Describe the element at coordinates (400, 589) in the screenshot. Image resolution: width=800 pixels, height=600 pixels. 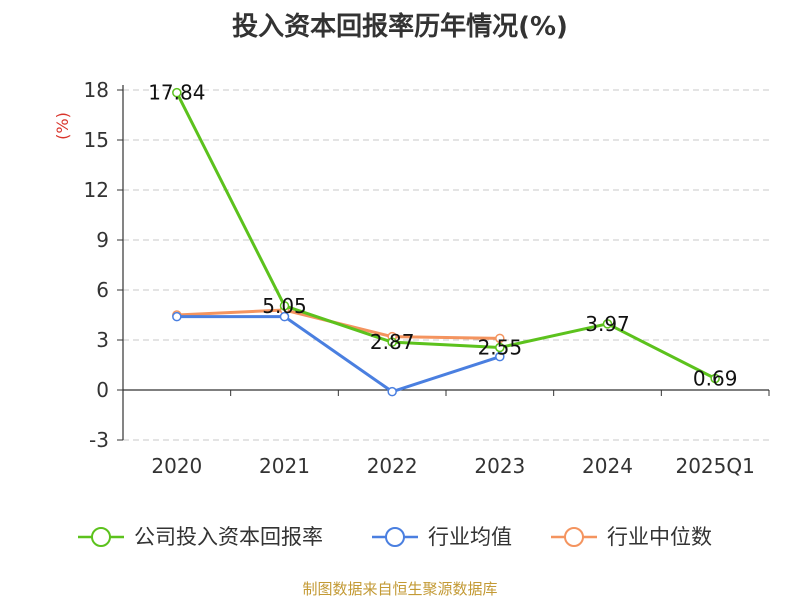
I see `source-note: 制图数据来自恒生聚源数据库` at that location.